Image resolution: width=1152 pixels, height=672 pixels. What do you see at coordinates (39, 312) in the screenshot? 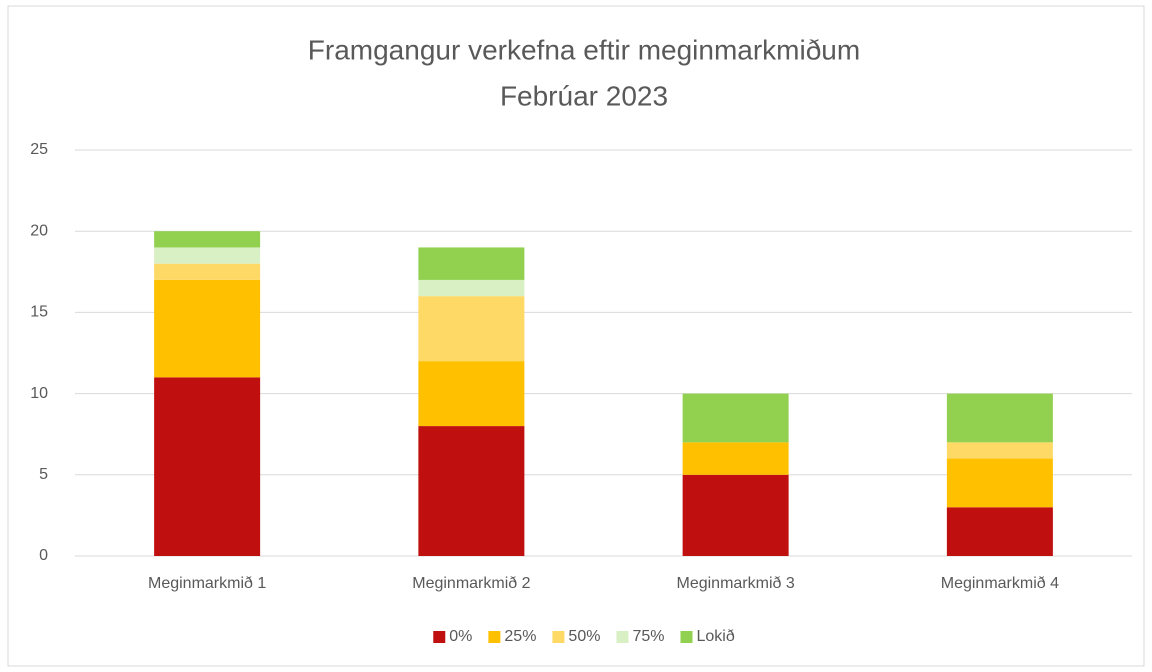
I see `y-tick-label: 15` at bounding box center [39, 312].